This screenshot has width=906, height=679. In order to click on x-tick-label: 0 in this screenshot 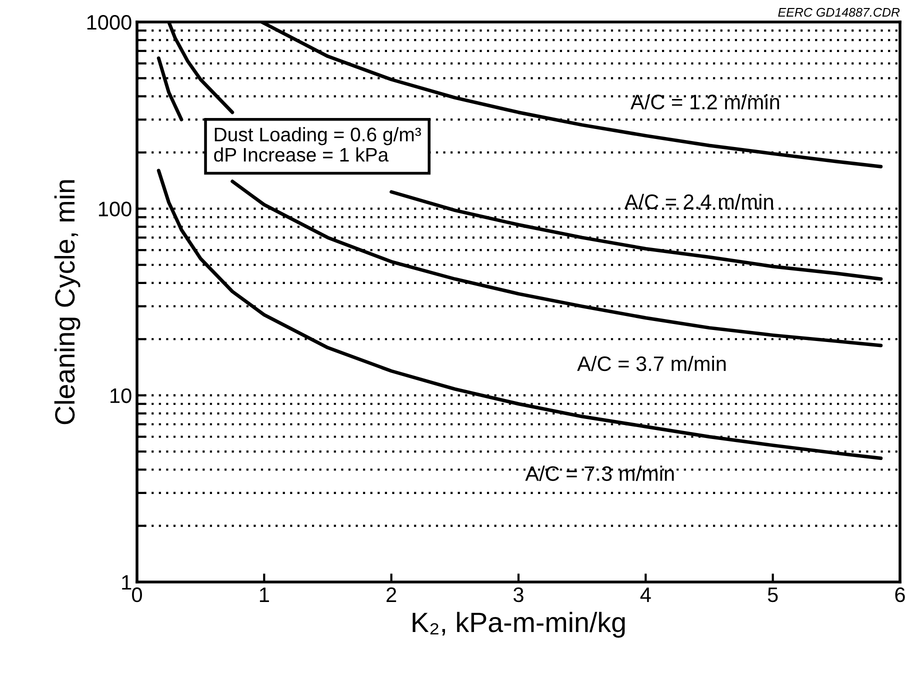, I will do `click(137, 594)`.